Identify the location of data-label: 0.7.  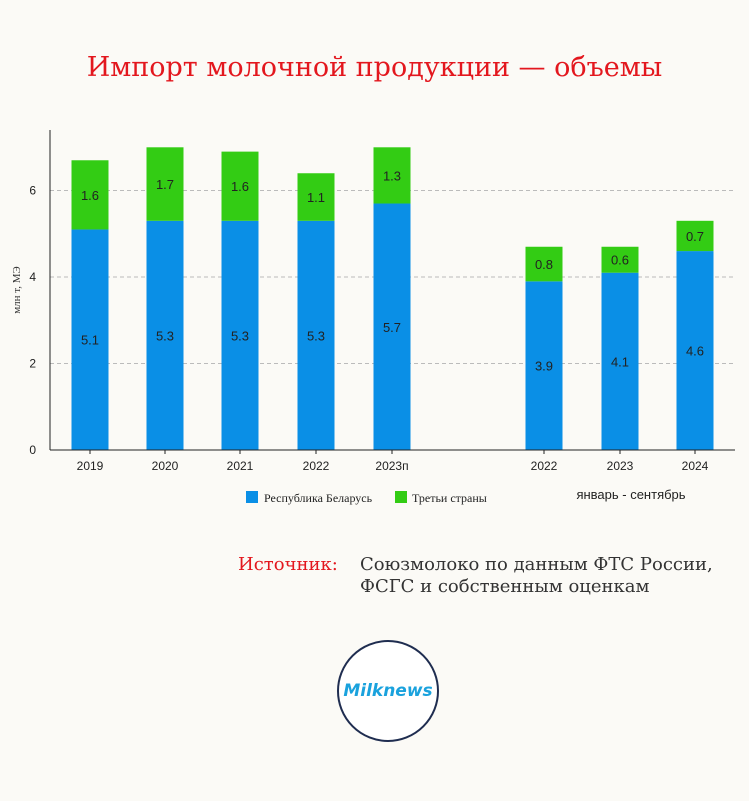
(695, 236).